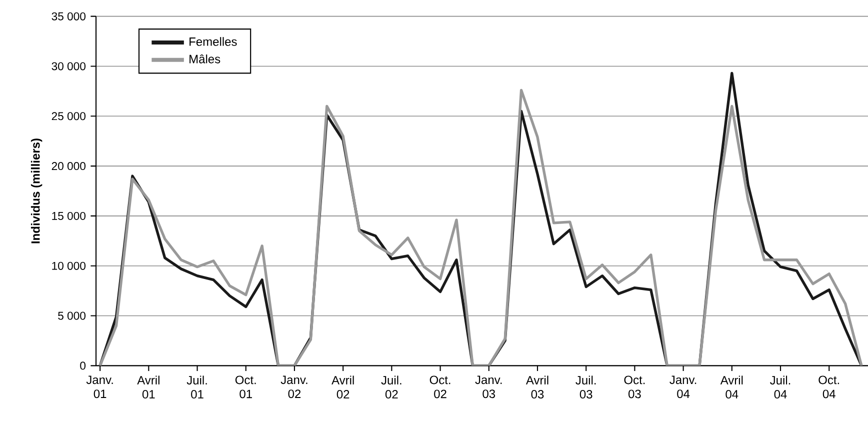 The image size is (868, 421). I want to click on x-tick-label: Janv. 02, so click(294, 387).